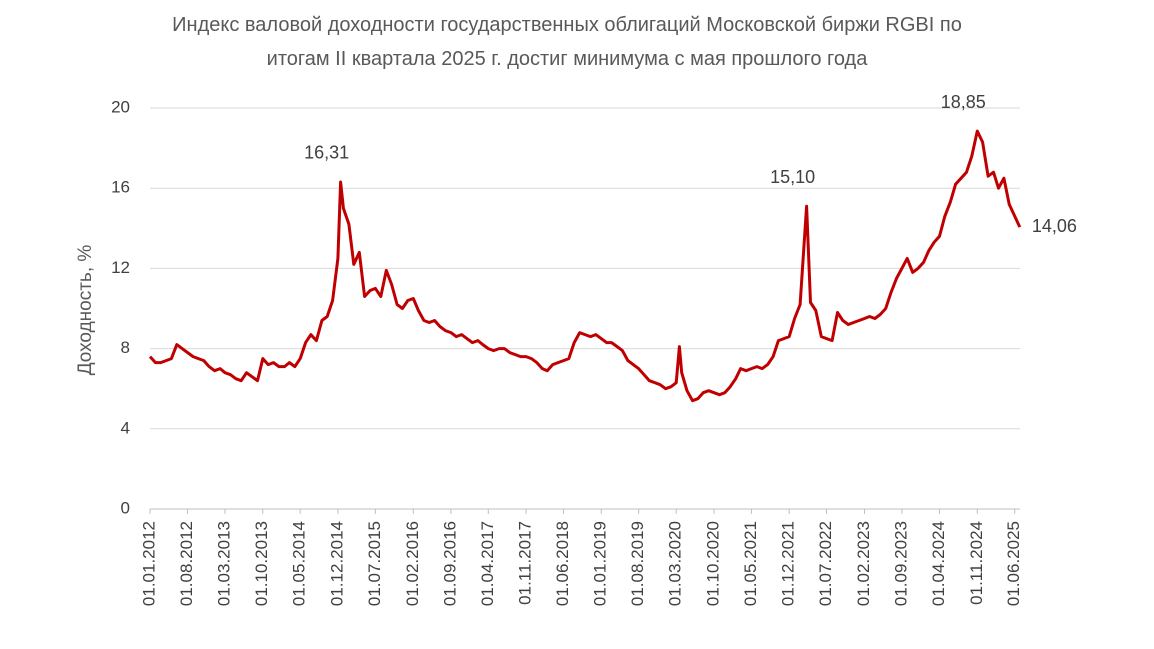  What do you see at coordinates (963, 102) in the screenshot?
I see `data-label: 18,85` at bounding box center [963, 102].